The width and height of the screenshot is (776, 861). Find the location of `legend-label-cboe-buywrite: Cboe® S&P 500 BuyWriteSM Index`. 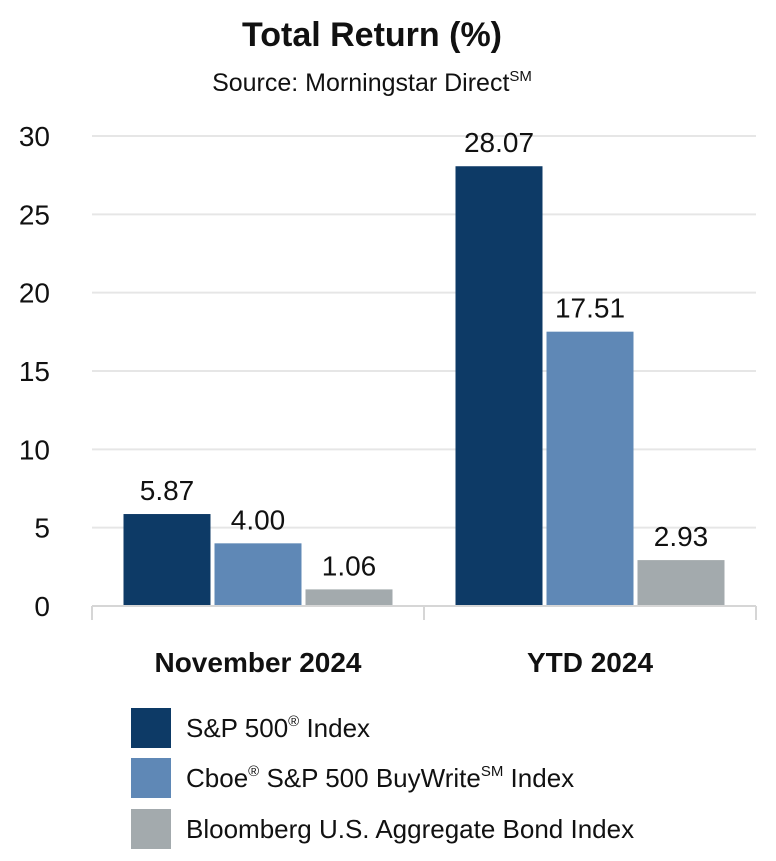

legend-label-cboe-buywrite: Cboe® S&P 500 BuyWriteSM Index is located at coordinates (380, 778).